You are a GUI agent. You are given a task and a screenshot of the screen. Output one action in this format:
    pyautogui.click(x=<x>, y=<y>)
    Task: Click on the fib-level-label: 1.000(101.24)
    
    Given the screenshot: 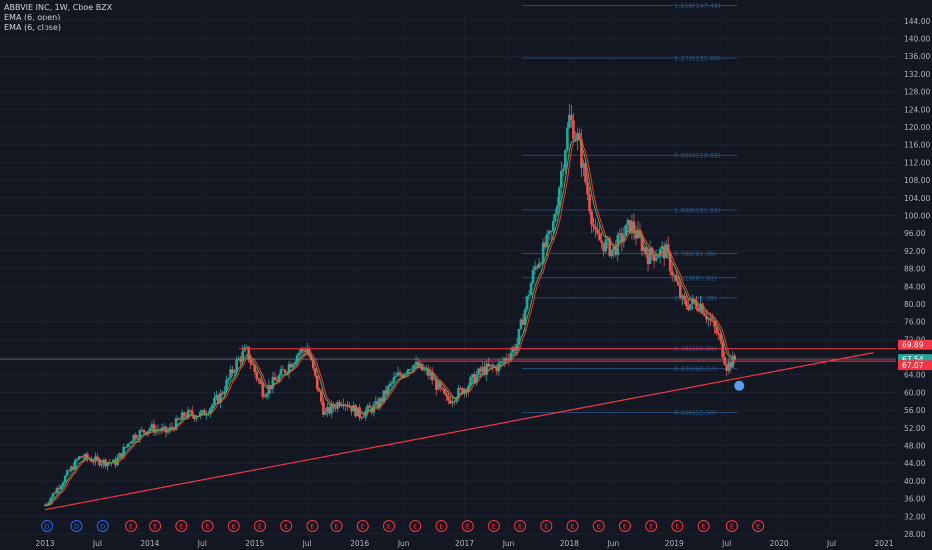 What is the action you would take?
    pyautogui.click(x=697, y=211)
    